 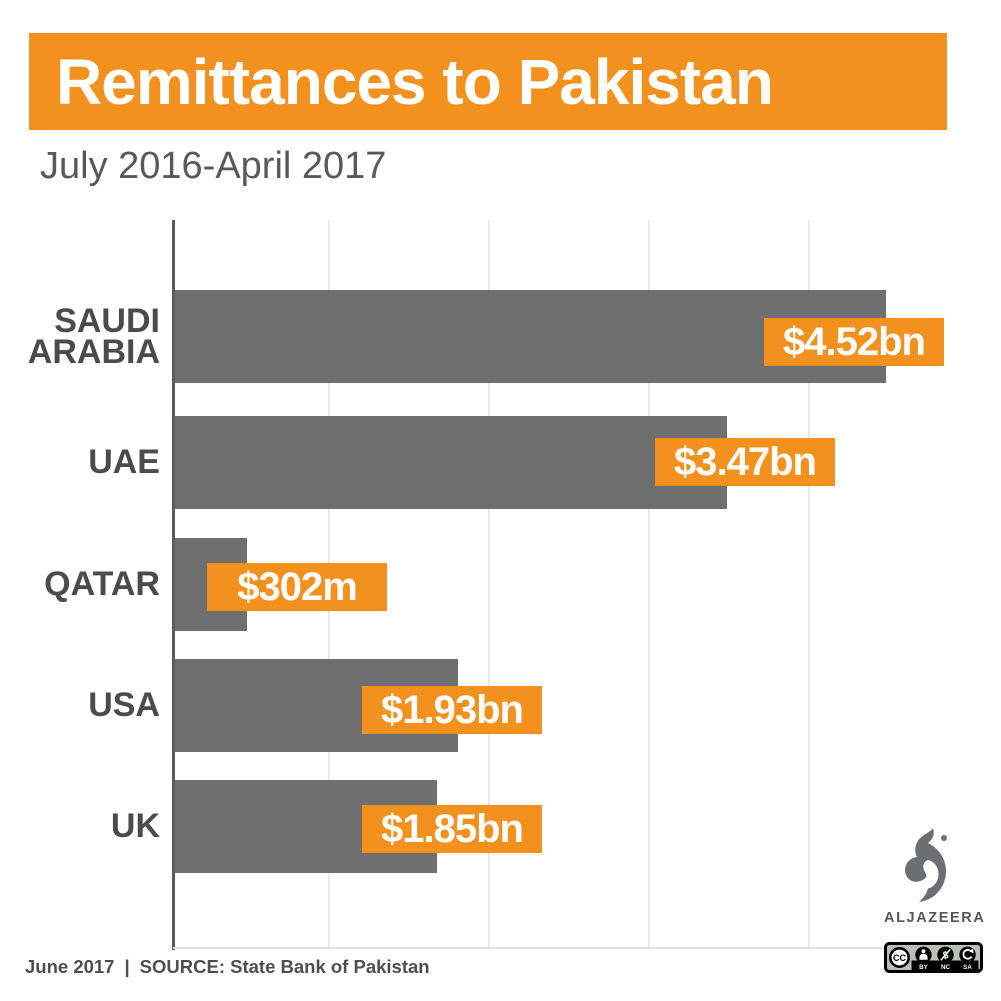 What do you see at coordinates (930, 870) in the screenshot?
I see `aljazeera-flame-logo-icon` at bounding box center [930, 870].